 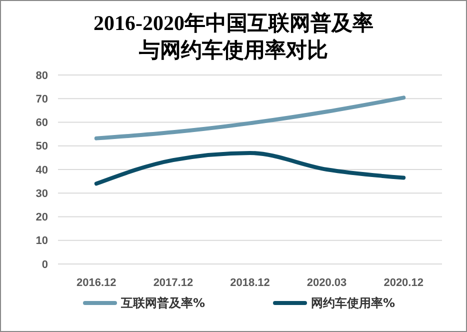 I want to click on y-tick-label: 40, so click(x=42, y=170).